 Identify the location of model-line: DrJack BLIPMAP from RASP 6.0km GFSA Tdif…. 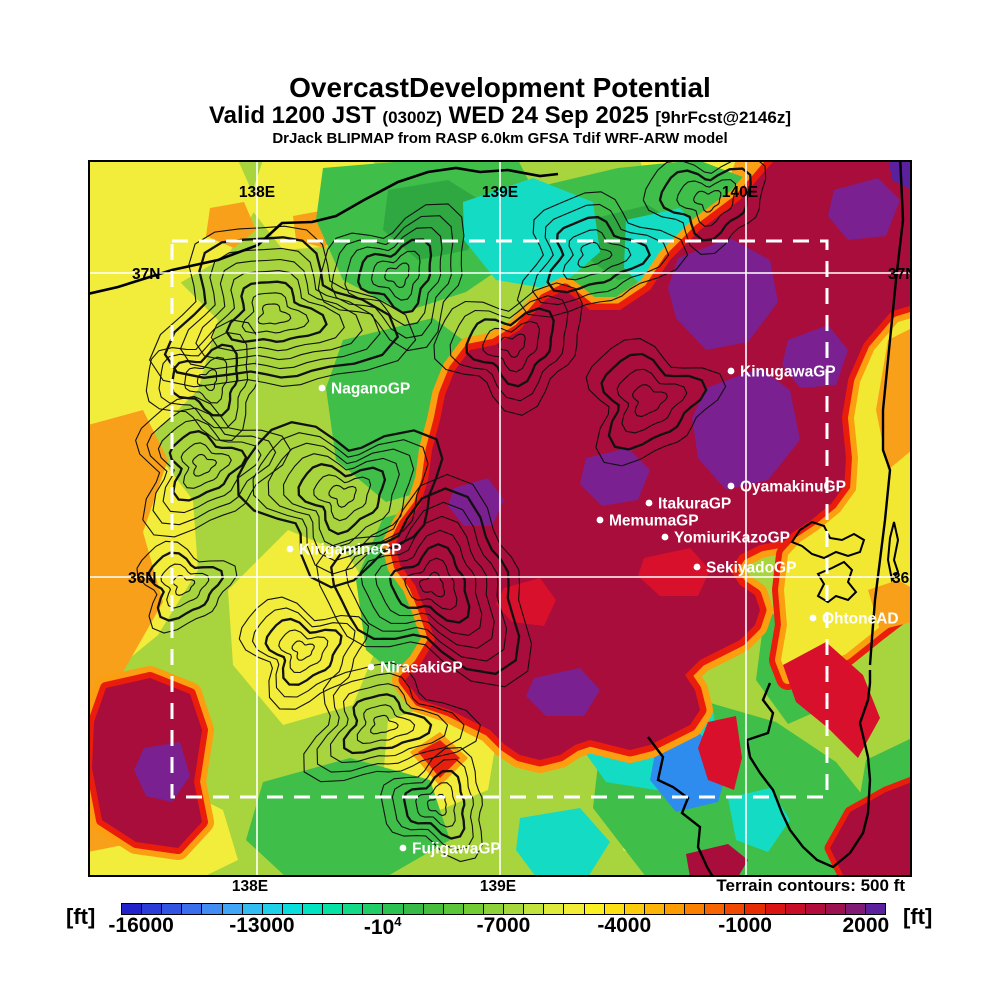
(500, 139).